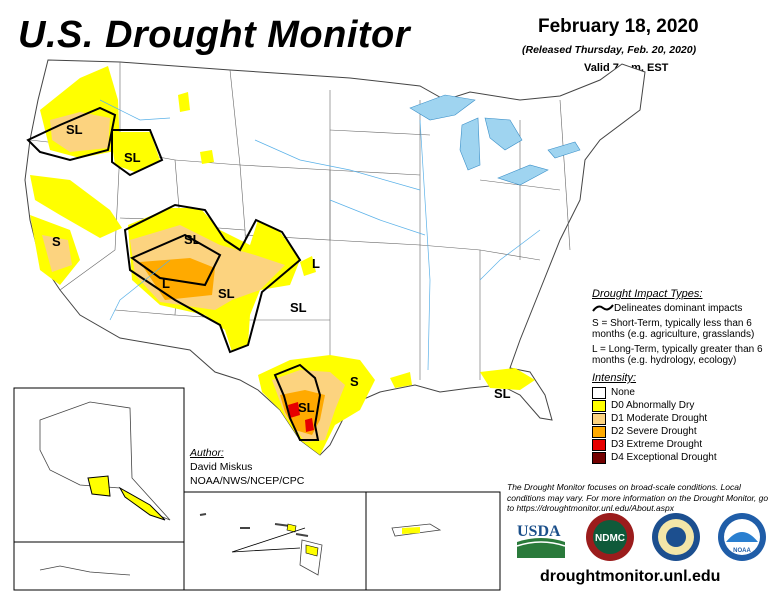 This screenshot has width=776, height=600. What do you see at coordinates (630, 576) in the screenshot?
I see `website-link: droughtmonitor.unl.edu` at bounding box center [630, 576].